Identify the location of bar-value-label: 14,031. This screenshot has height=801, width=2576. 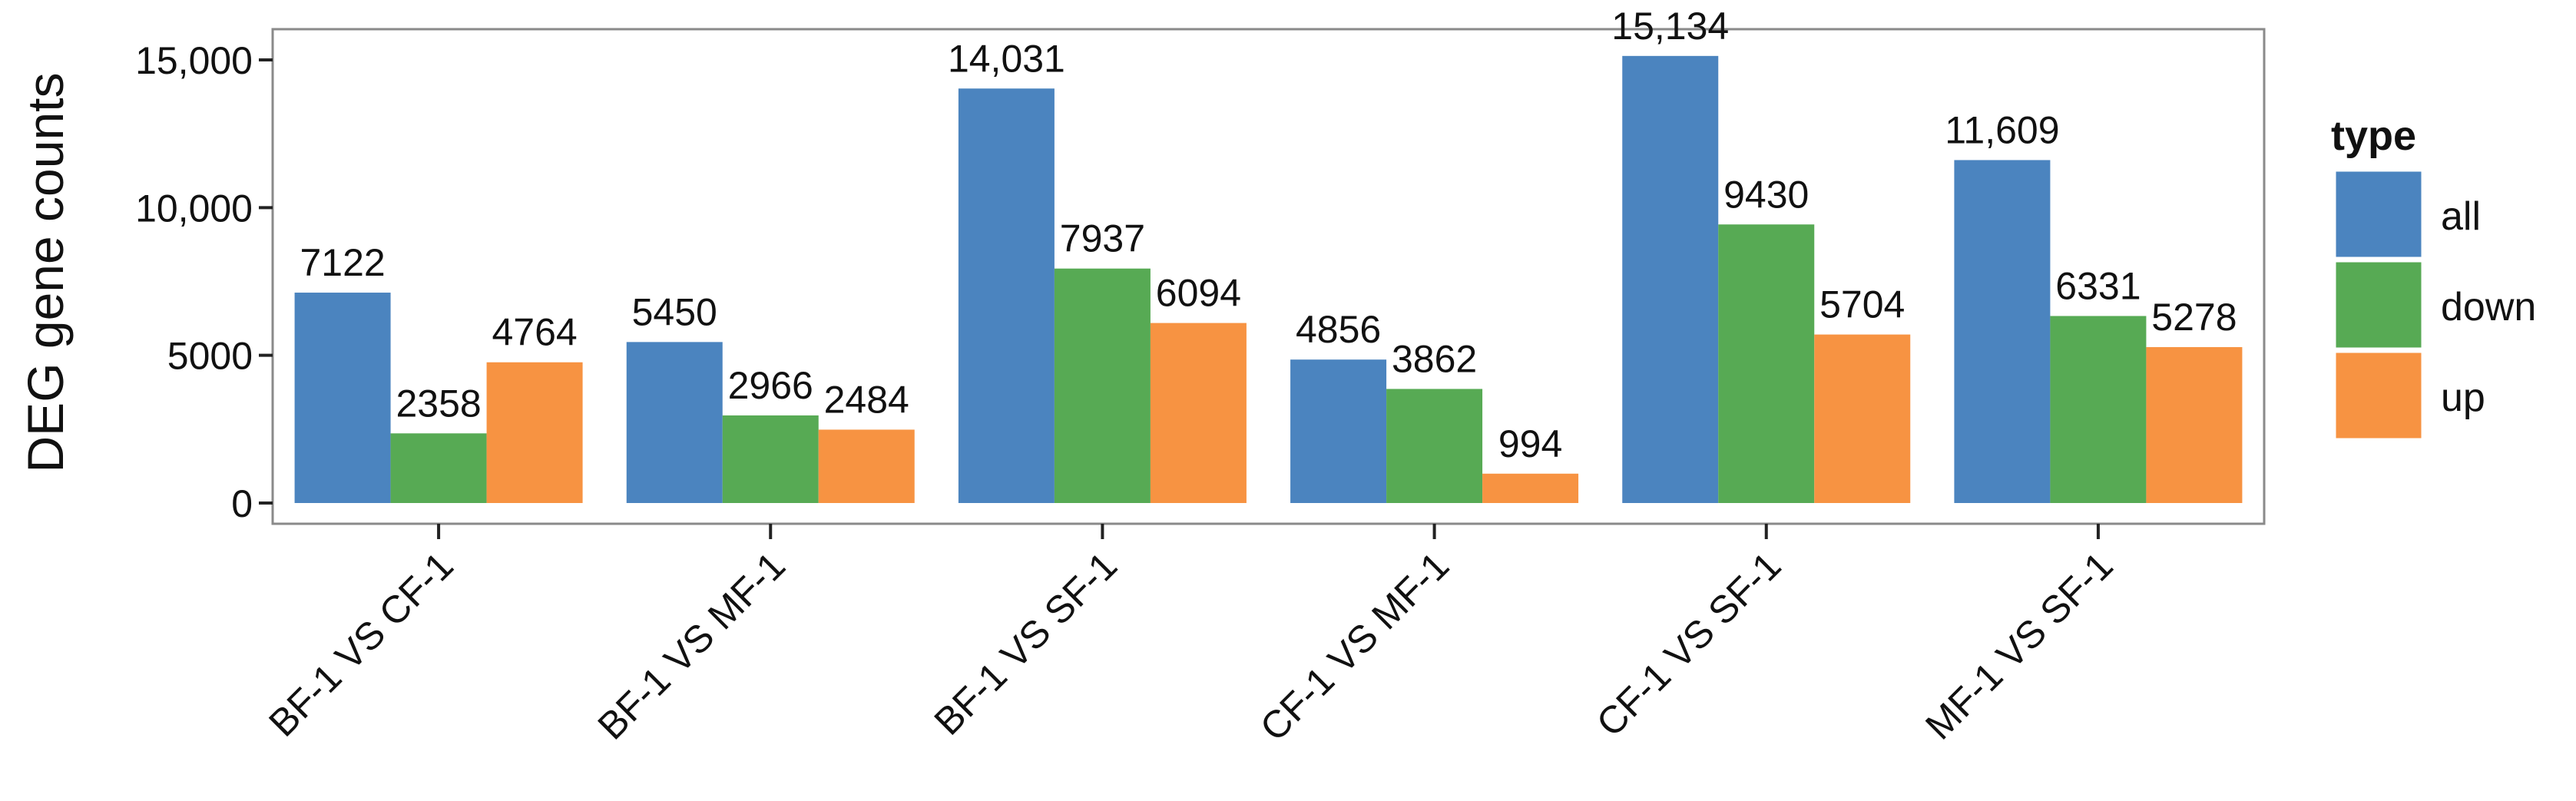
(1007, 59).